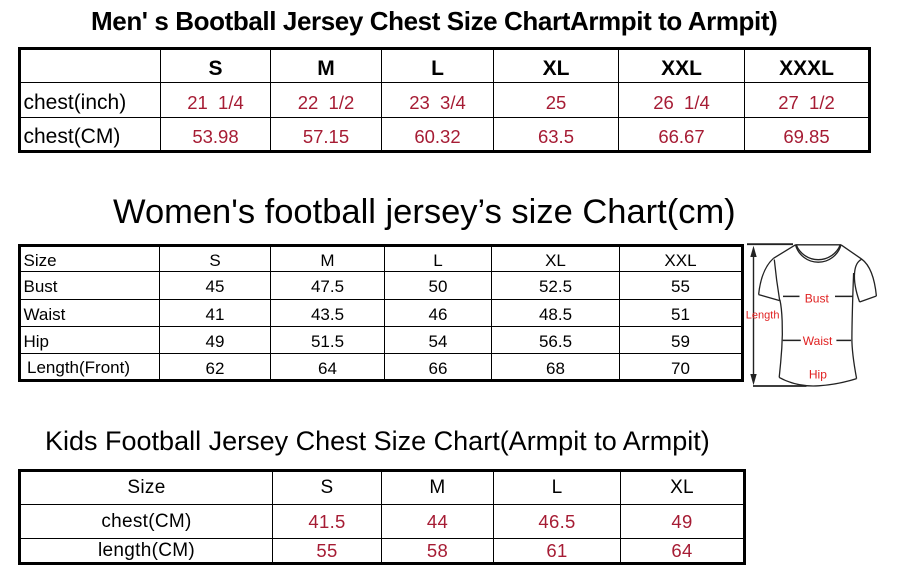 The height and width of the screenshot is (585, 901). I want to click on svg-text: Length, so click(763, 316).